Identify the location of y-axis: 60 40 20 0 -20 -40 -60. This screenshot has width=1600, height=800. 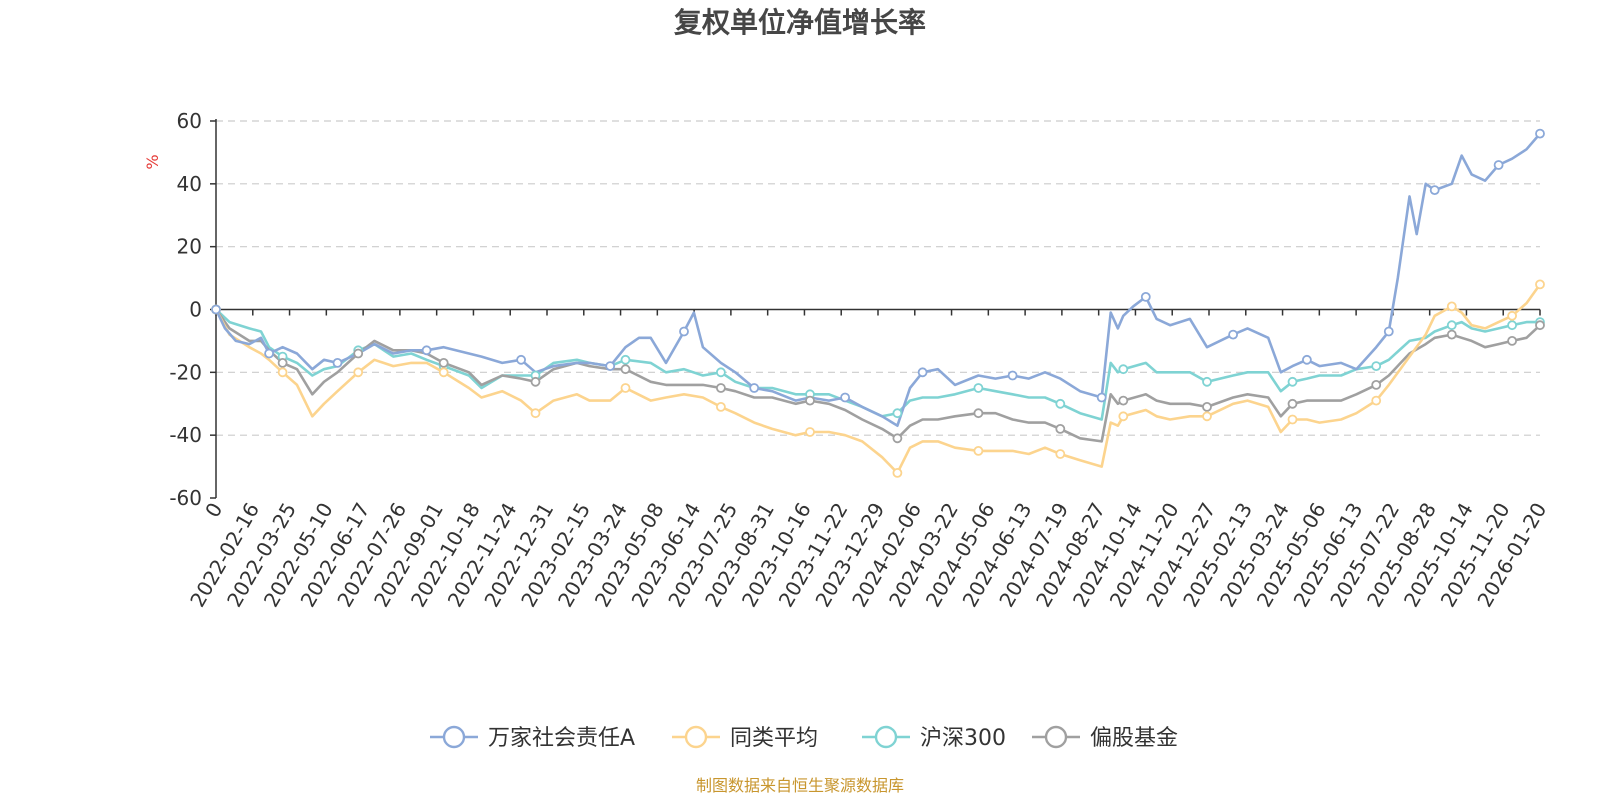
(193, 309).